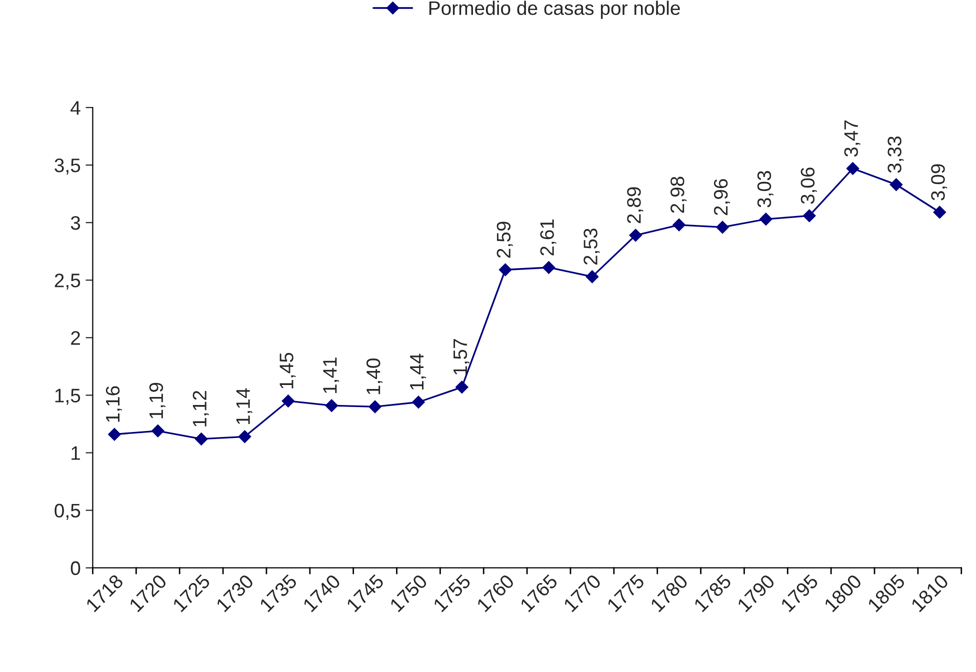 This screenshot has height=672, width=976. I want to click on data-label: 2,89, so click(635, 205).